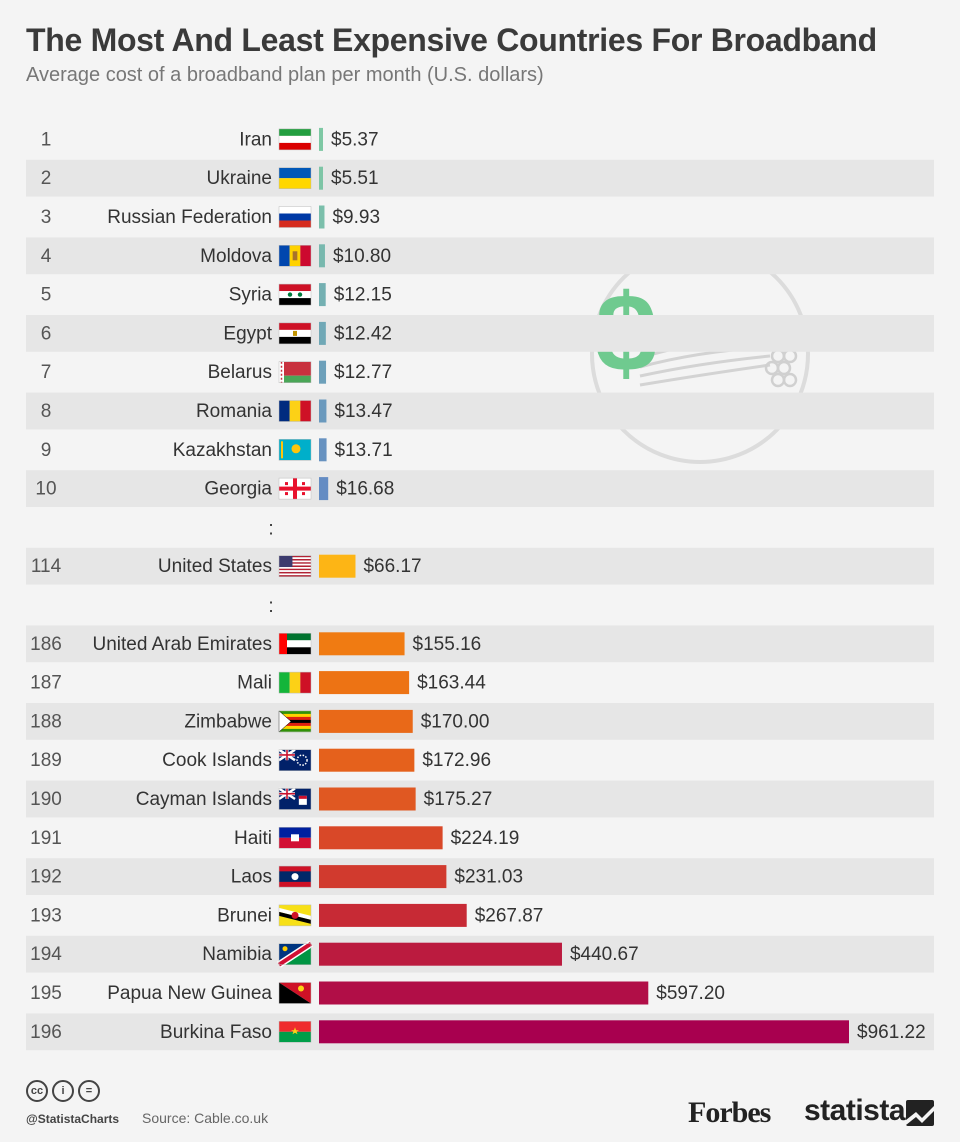  Describe the element at coordinates (255, 139) in the screenshot. I see `country-label: Iran` at that location.